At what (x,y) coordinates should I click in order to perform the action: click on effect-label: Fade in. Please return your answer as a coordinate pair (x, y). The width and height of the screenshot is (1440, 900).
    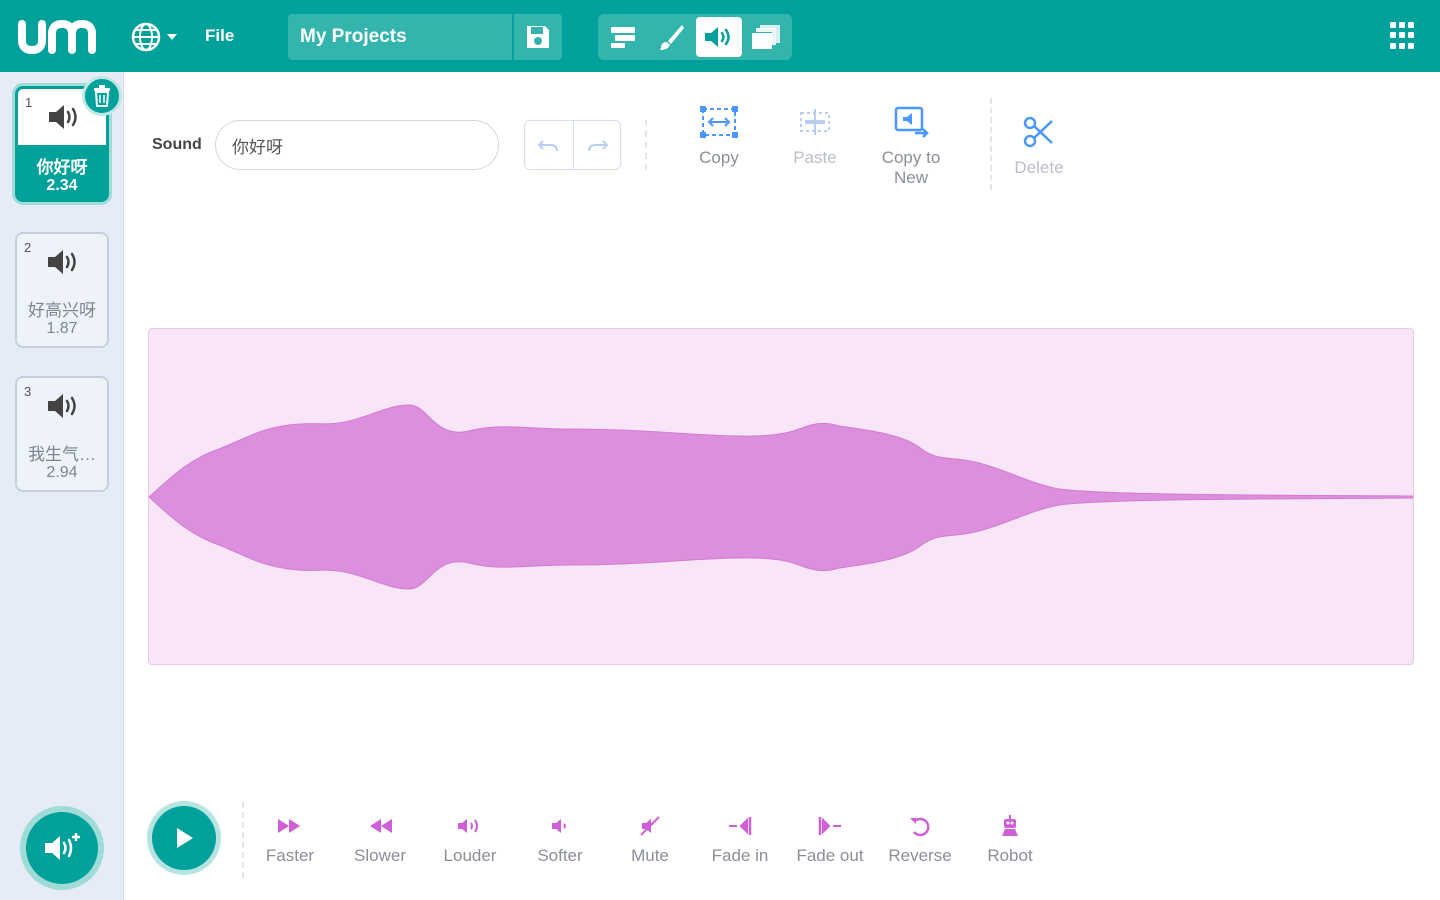
    Looking at the image, I should click on (740, 855).